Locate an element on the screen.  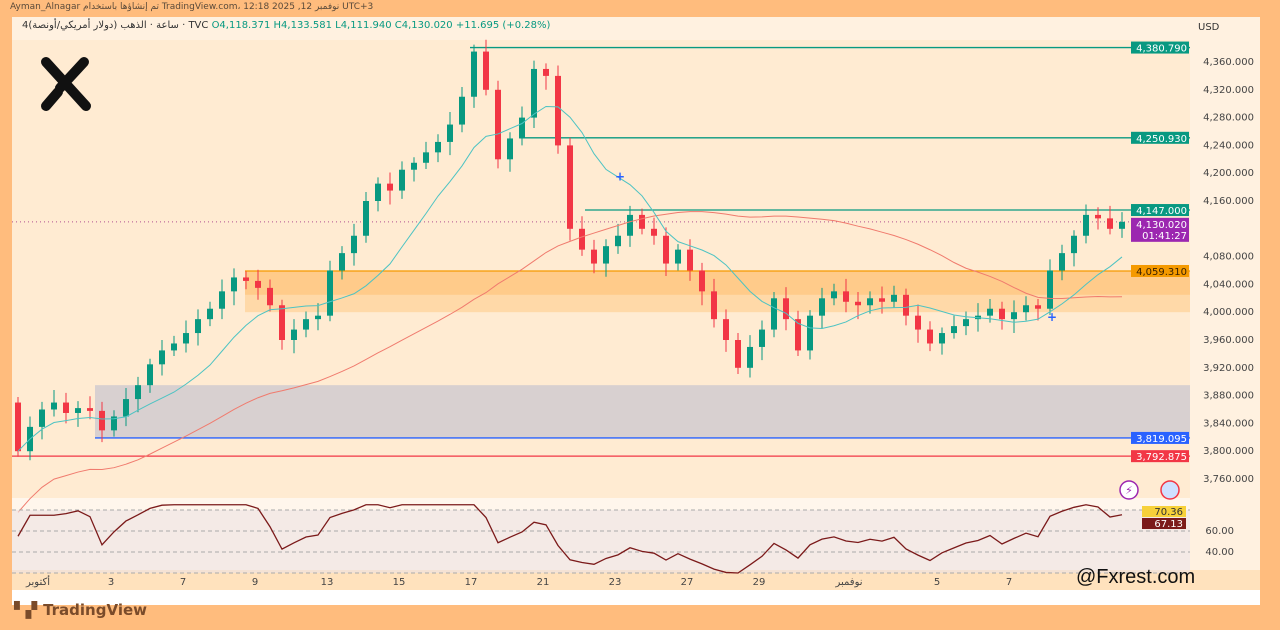
y-tick-label: 3,800.000 is located at coordinates (1228, 451).